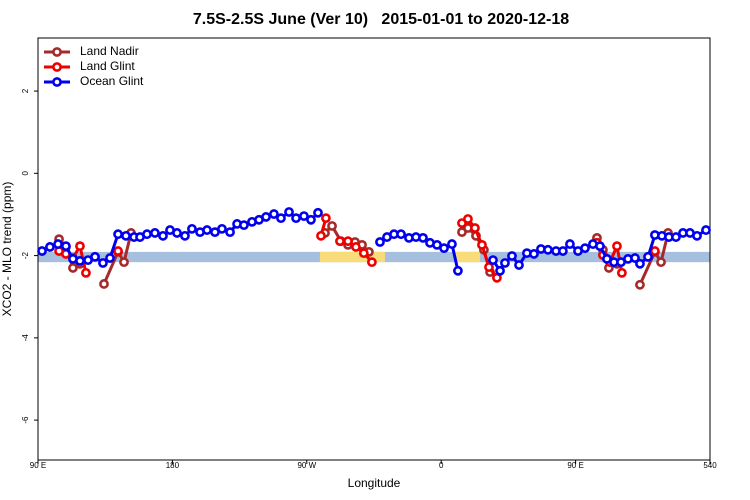 This screenshot has height=500, width=750. I want to click on y-tick-label: -4, so click(25, 338).